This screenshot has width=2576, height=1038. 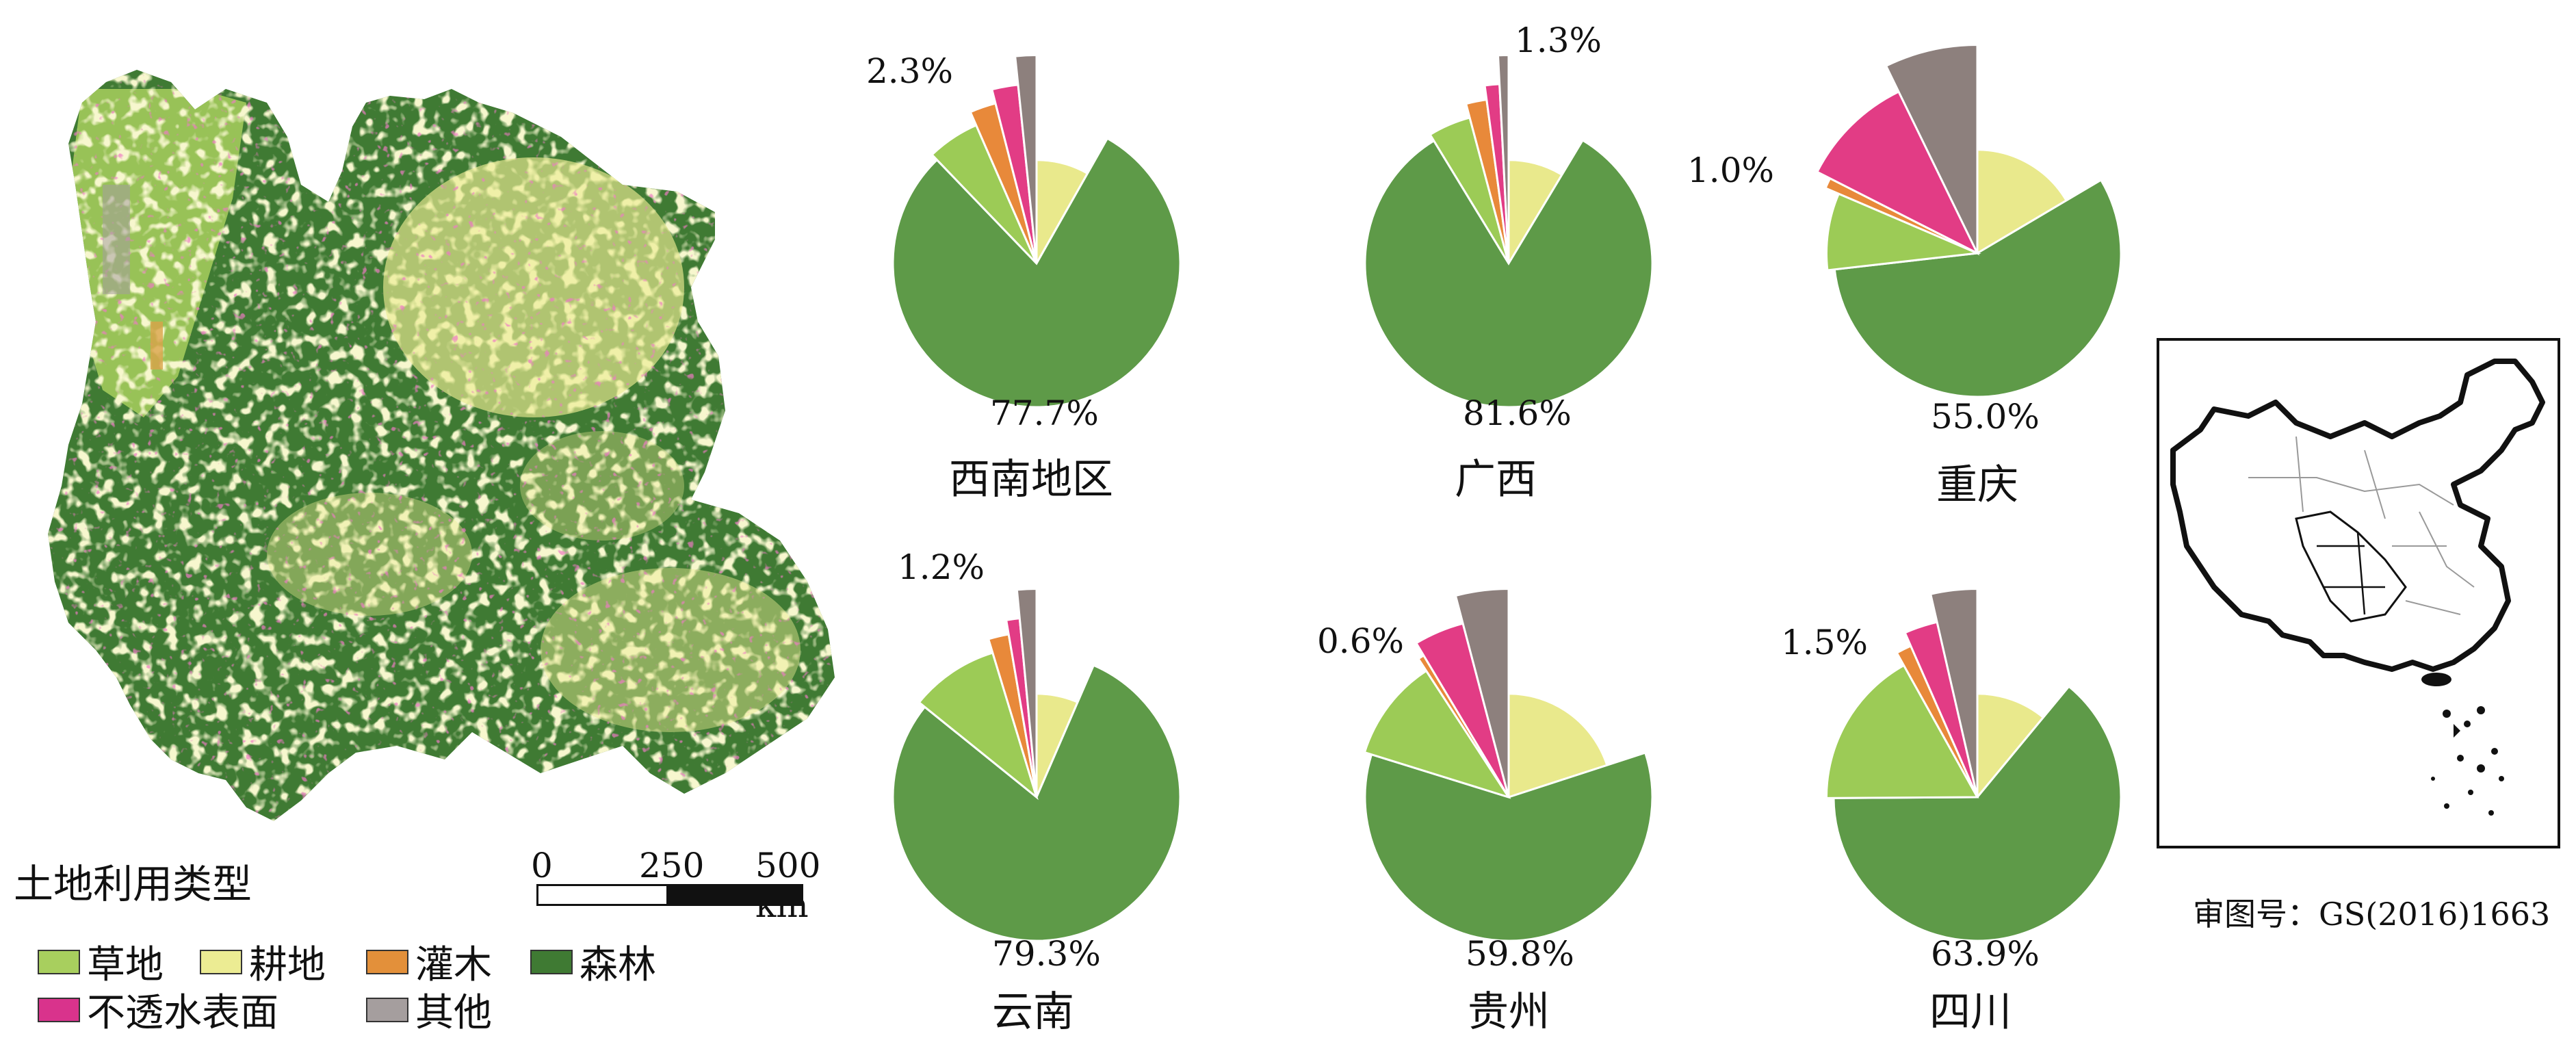 What do you see at coordinates (1985, 417) in the screenshot?
I see `pie-label-forest-chongqing: 55.0%` at bounding box center [1985, 417].